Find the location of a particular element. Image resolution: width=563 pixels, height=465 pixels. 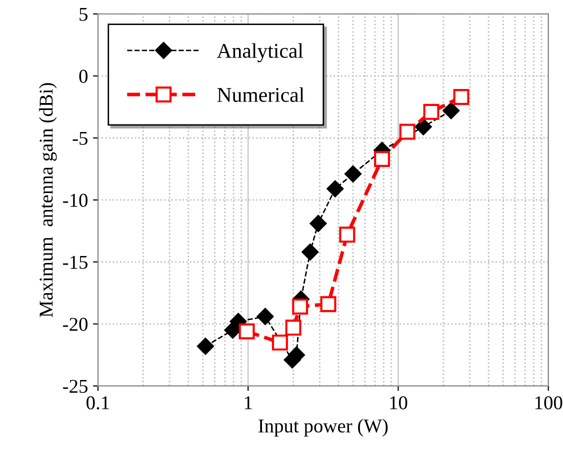

y-tick-label: -20 is located at coordinates (75, 324).